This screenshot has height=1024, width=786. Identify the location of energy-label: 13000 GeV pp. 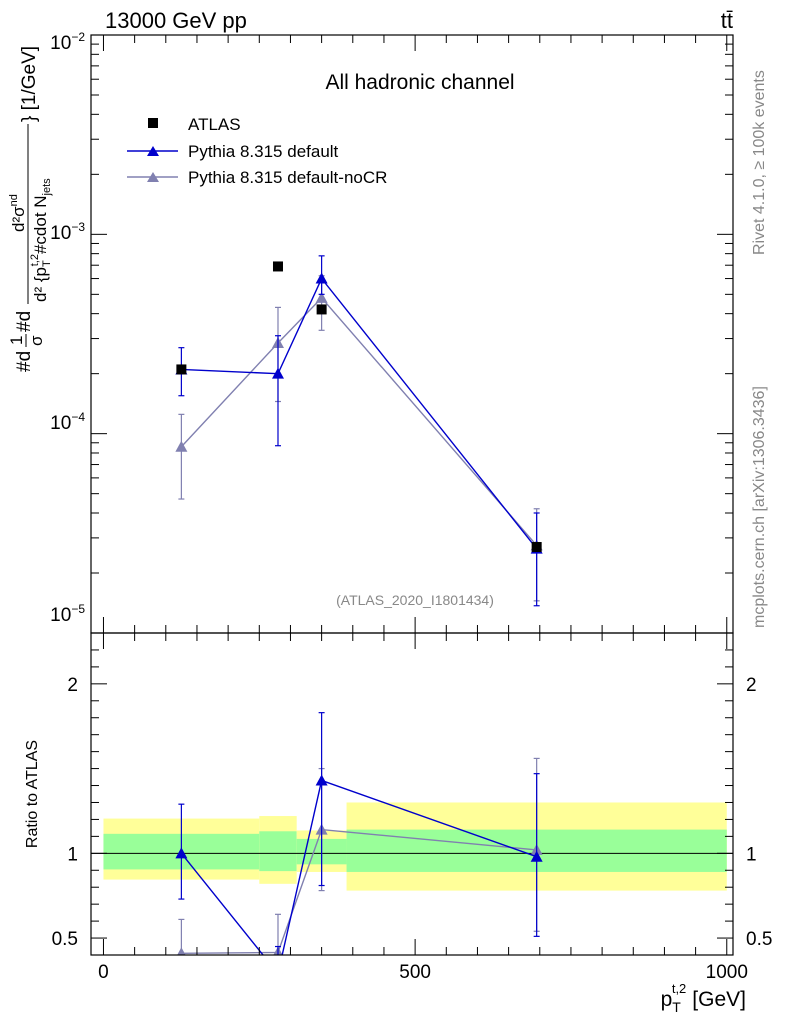
(176, 20).